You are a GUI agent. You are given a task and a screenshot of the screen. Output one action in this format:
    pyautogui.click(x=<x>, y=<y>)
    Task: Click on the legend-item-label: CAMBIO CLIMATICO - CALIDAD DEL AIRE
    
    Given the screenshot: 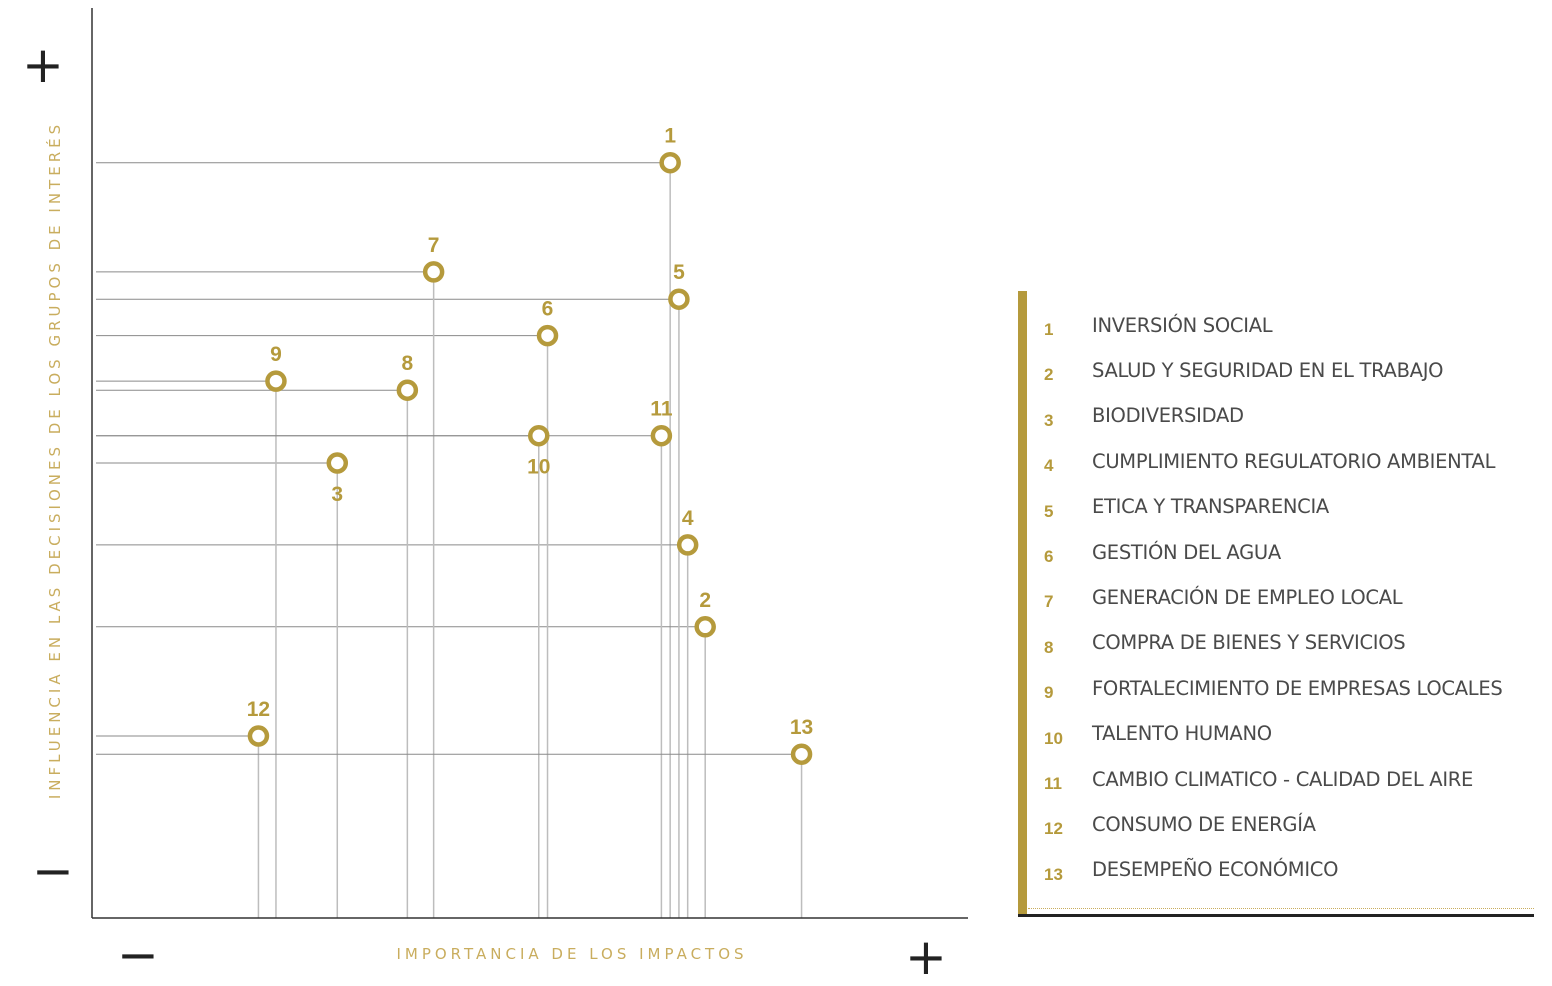 What is the action you would take?
    pyautogui.click(x=1283, y=779)
    